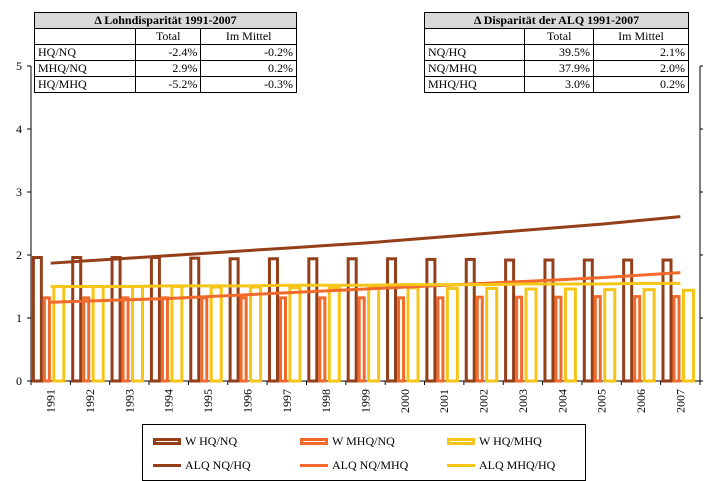 This screenshot has width=706, height=481. I want to click on alq-row-label: NQ/HQ, so click(474, 52).